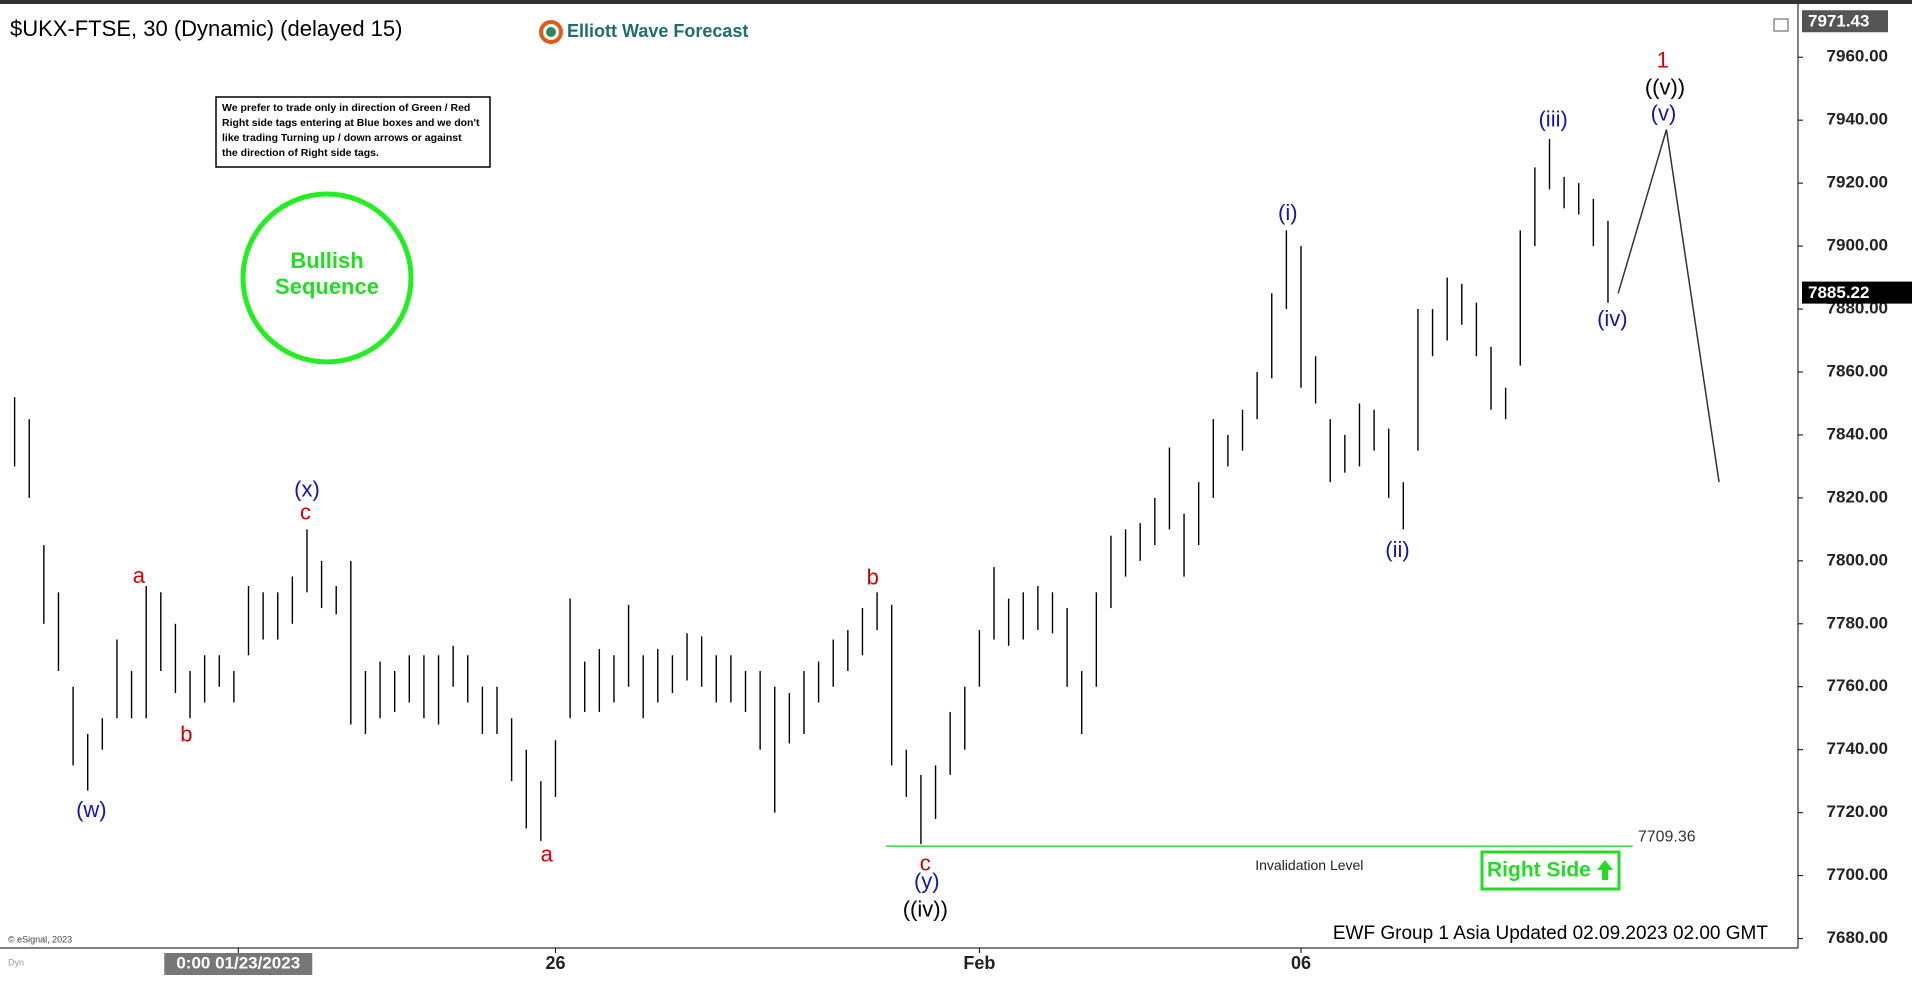  Describe the element at coordinates (1857, 182) in the screenshot. I see `y-tick-label: 7920.00` at that location.